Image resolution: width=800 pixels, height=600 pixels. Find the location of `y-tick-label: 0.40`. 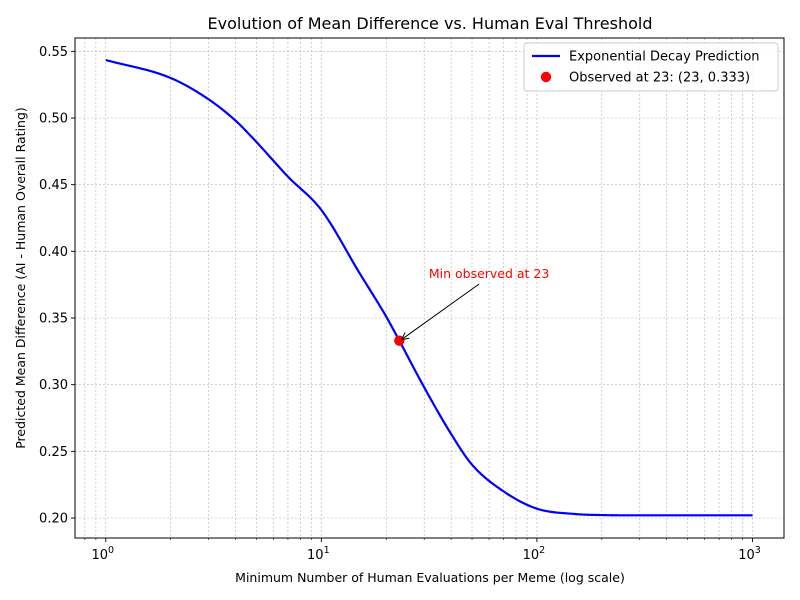

y-tick-label: 0.40 is located at coordinates (53, 252).